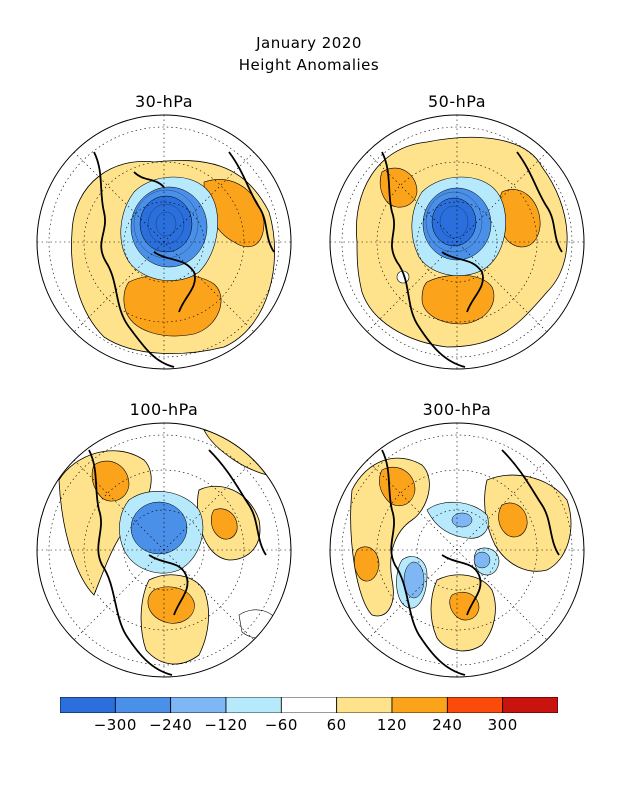 This screenshot has height=800, width=618. I want to click on colorbar-tick-label: 120, so click(392, 725).